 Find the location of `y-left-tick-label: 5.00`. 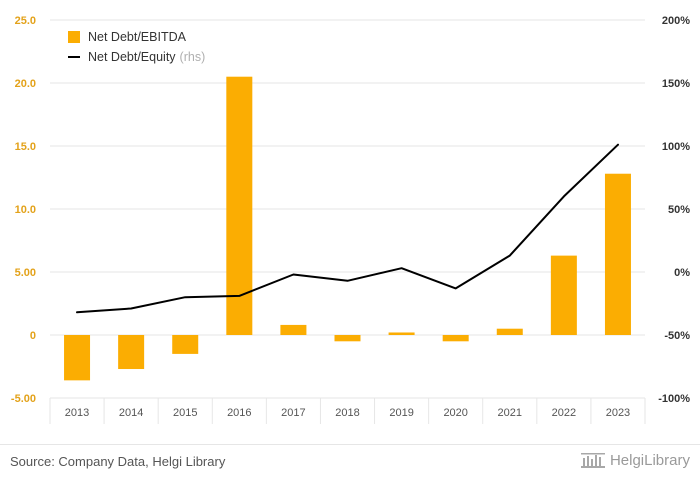

y-left-tick-label: 5.00 is located at coordinates (25, 273).